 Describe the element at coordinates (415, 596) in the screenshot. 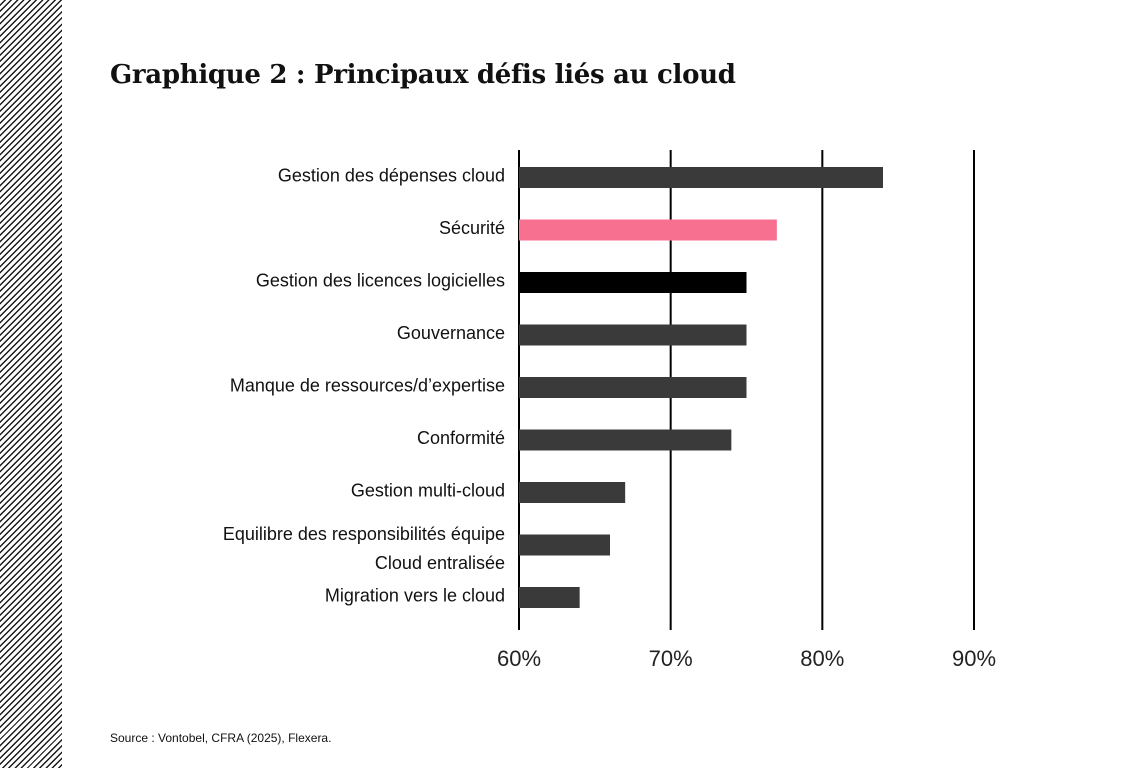

I see `category-label: Migration vers le cloud` at that location.